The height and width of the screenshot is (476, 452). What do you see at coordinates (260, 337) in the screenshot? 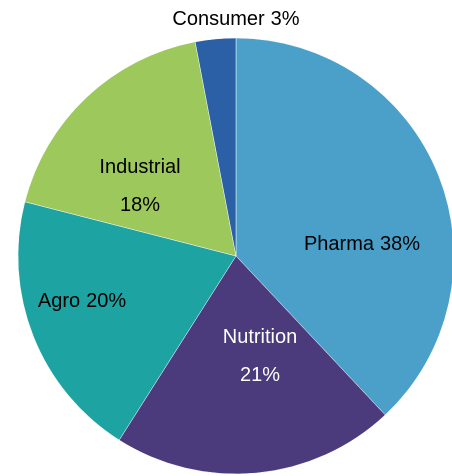
I see `slice-category: Nutrition` at bounding box center [260, 337].